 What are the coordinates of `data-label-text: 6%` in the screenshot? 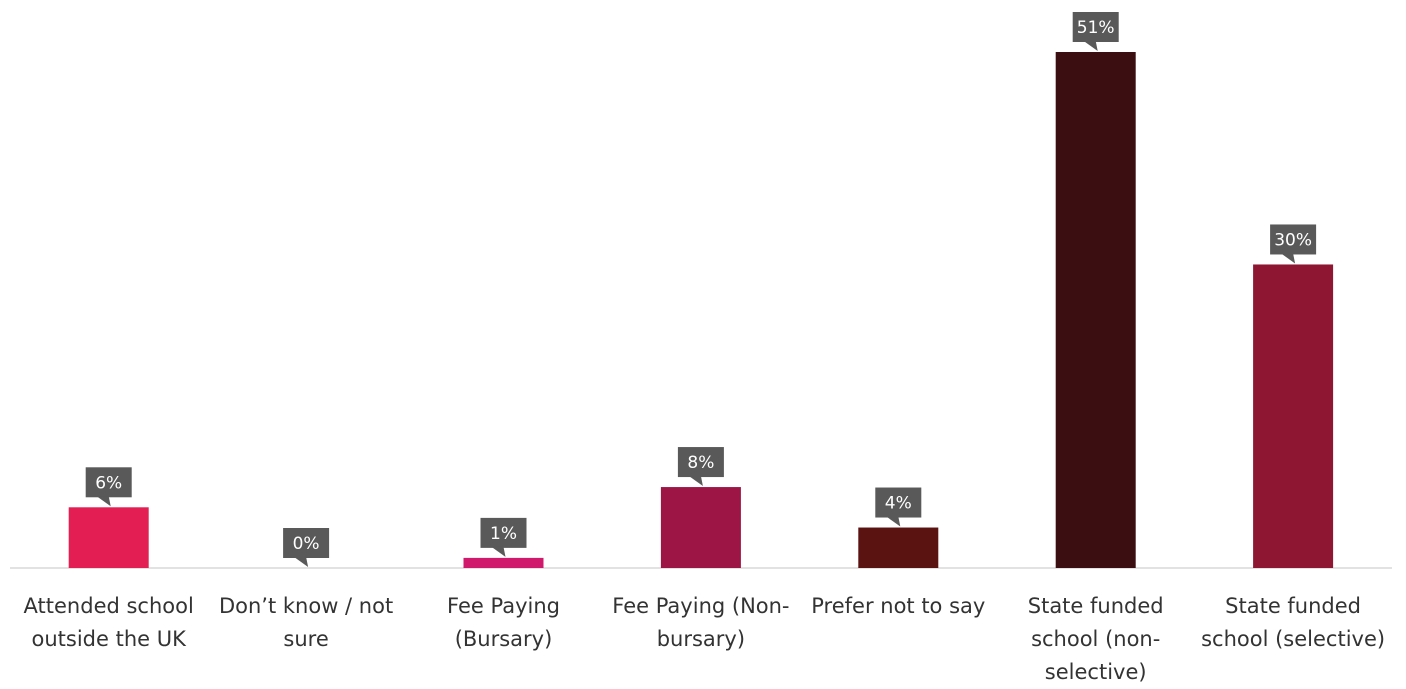 It's located at (108, 483).